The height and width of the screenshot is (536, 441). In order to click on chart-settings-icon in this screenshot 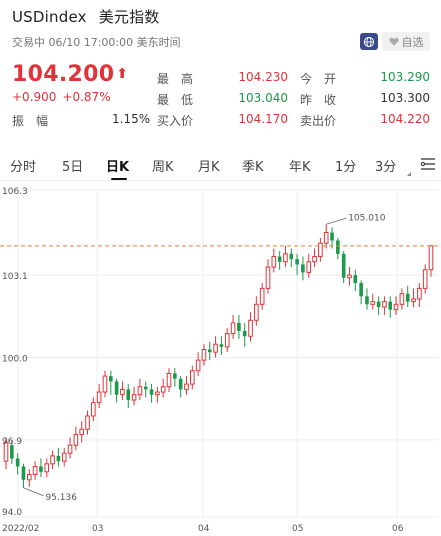, I will do `click(428, 164)`.